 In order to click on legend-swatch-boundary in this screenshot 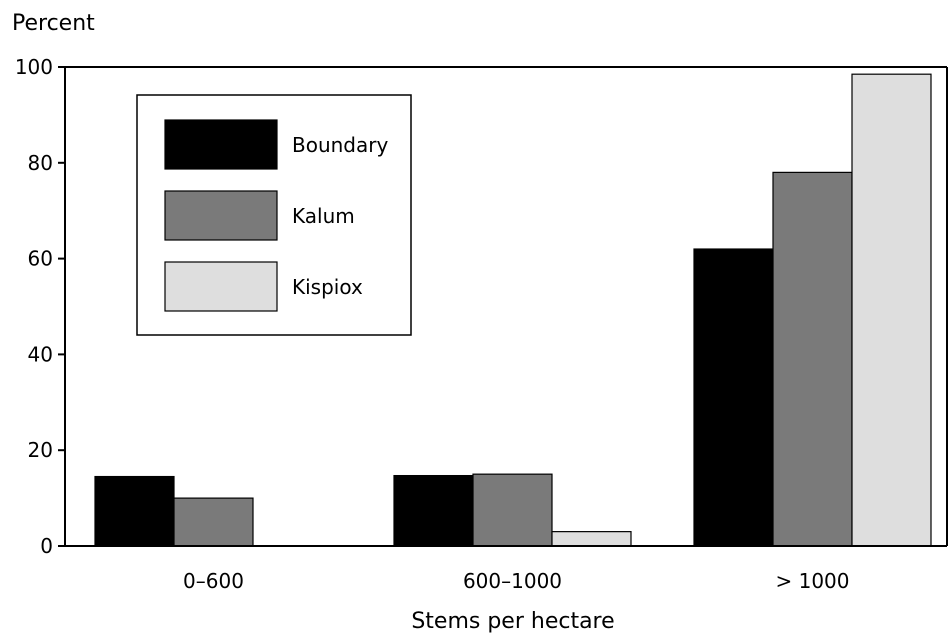, I will do `click(221, 144)`.